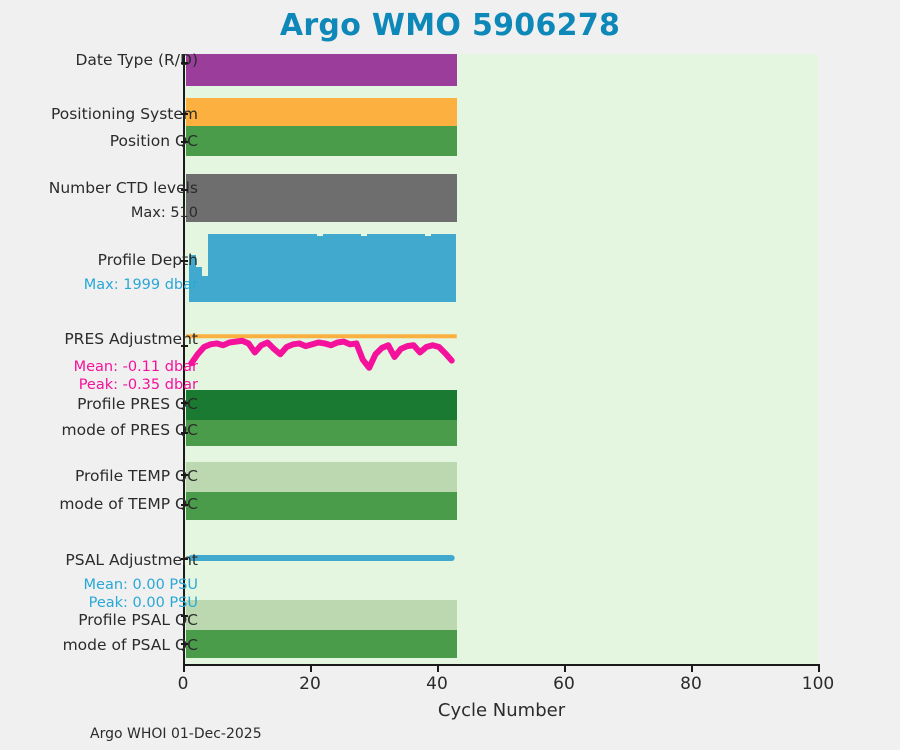  What do you see at coordinates (501, 112) in the screenshot?
I see `series-row-positioning-system` at bounding box center [501, 112].